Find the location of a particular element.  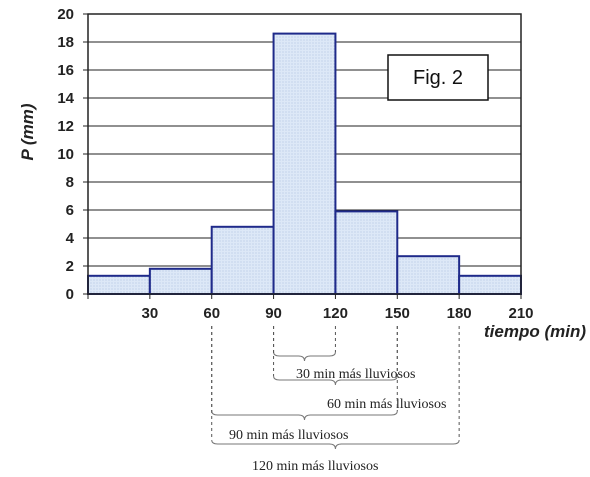

y-tick-label: 10 is located at coordinates (65, 154).